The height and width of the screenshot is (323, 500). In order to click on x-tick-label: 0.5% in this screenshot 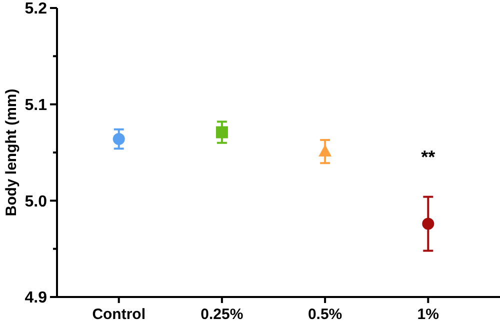, I will do `click(325, 314)`.